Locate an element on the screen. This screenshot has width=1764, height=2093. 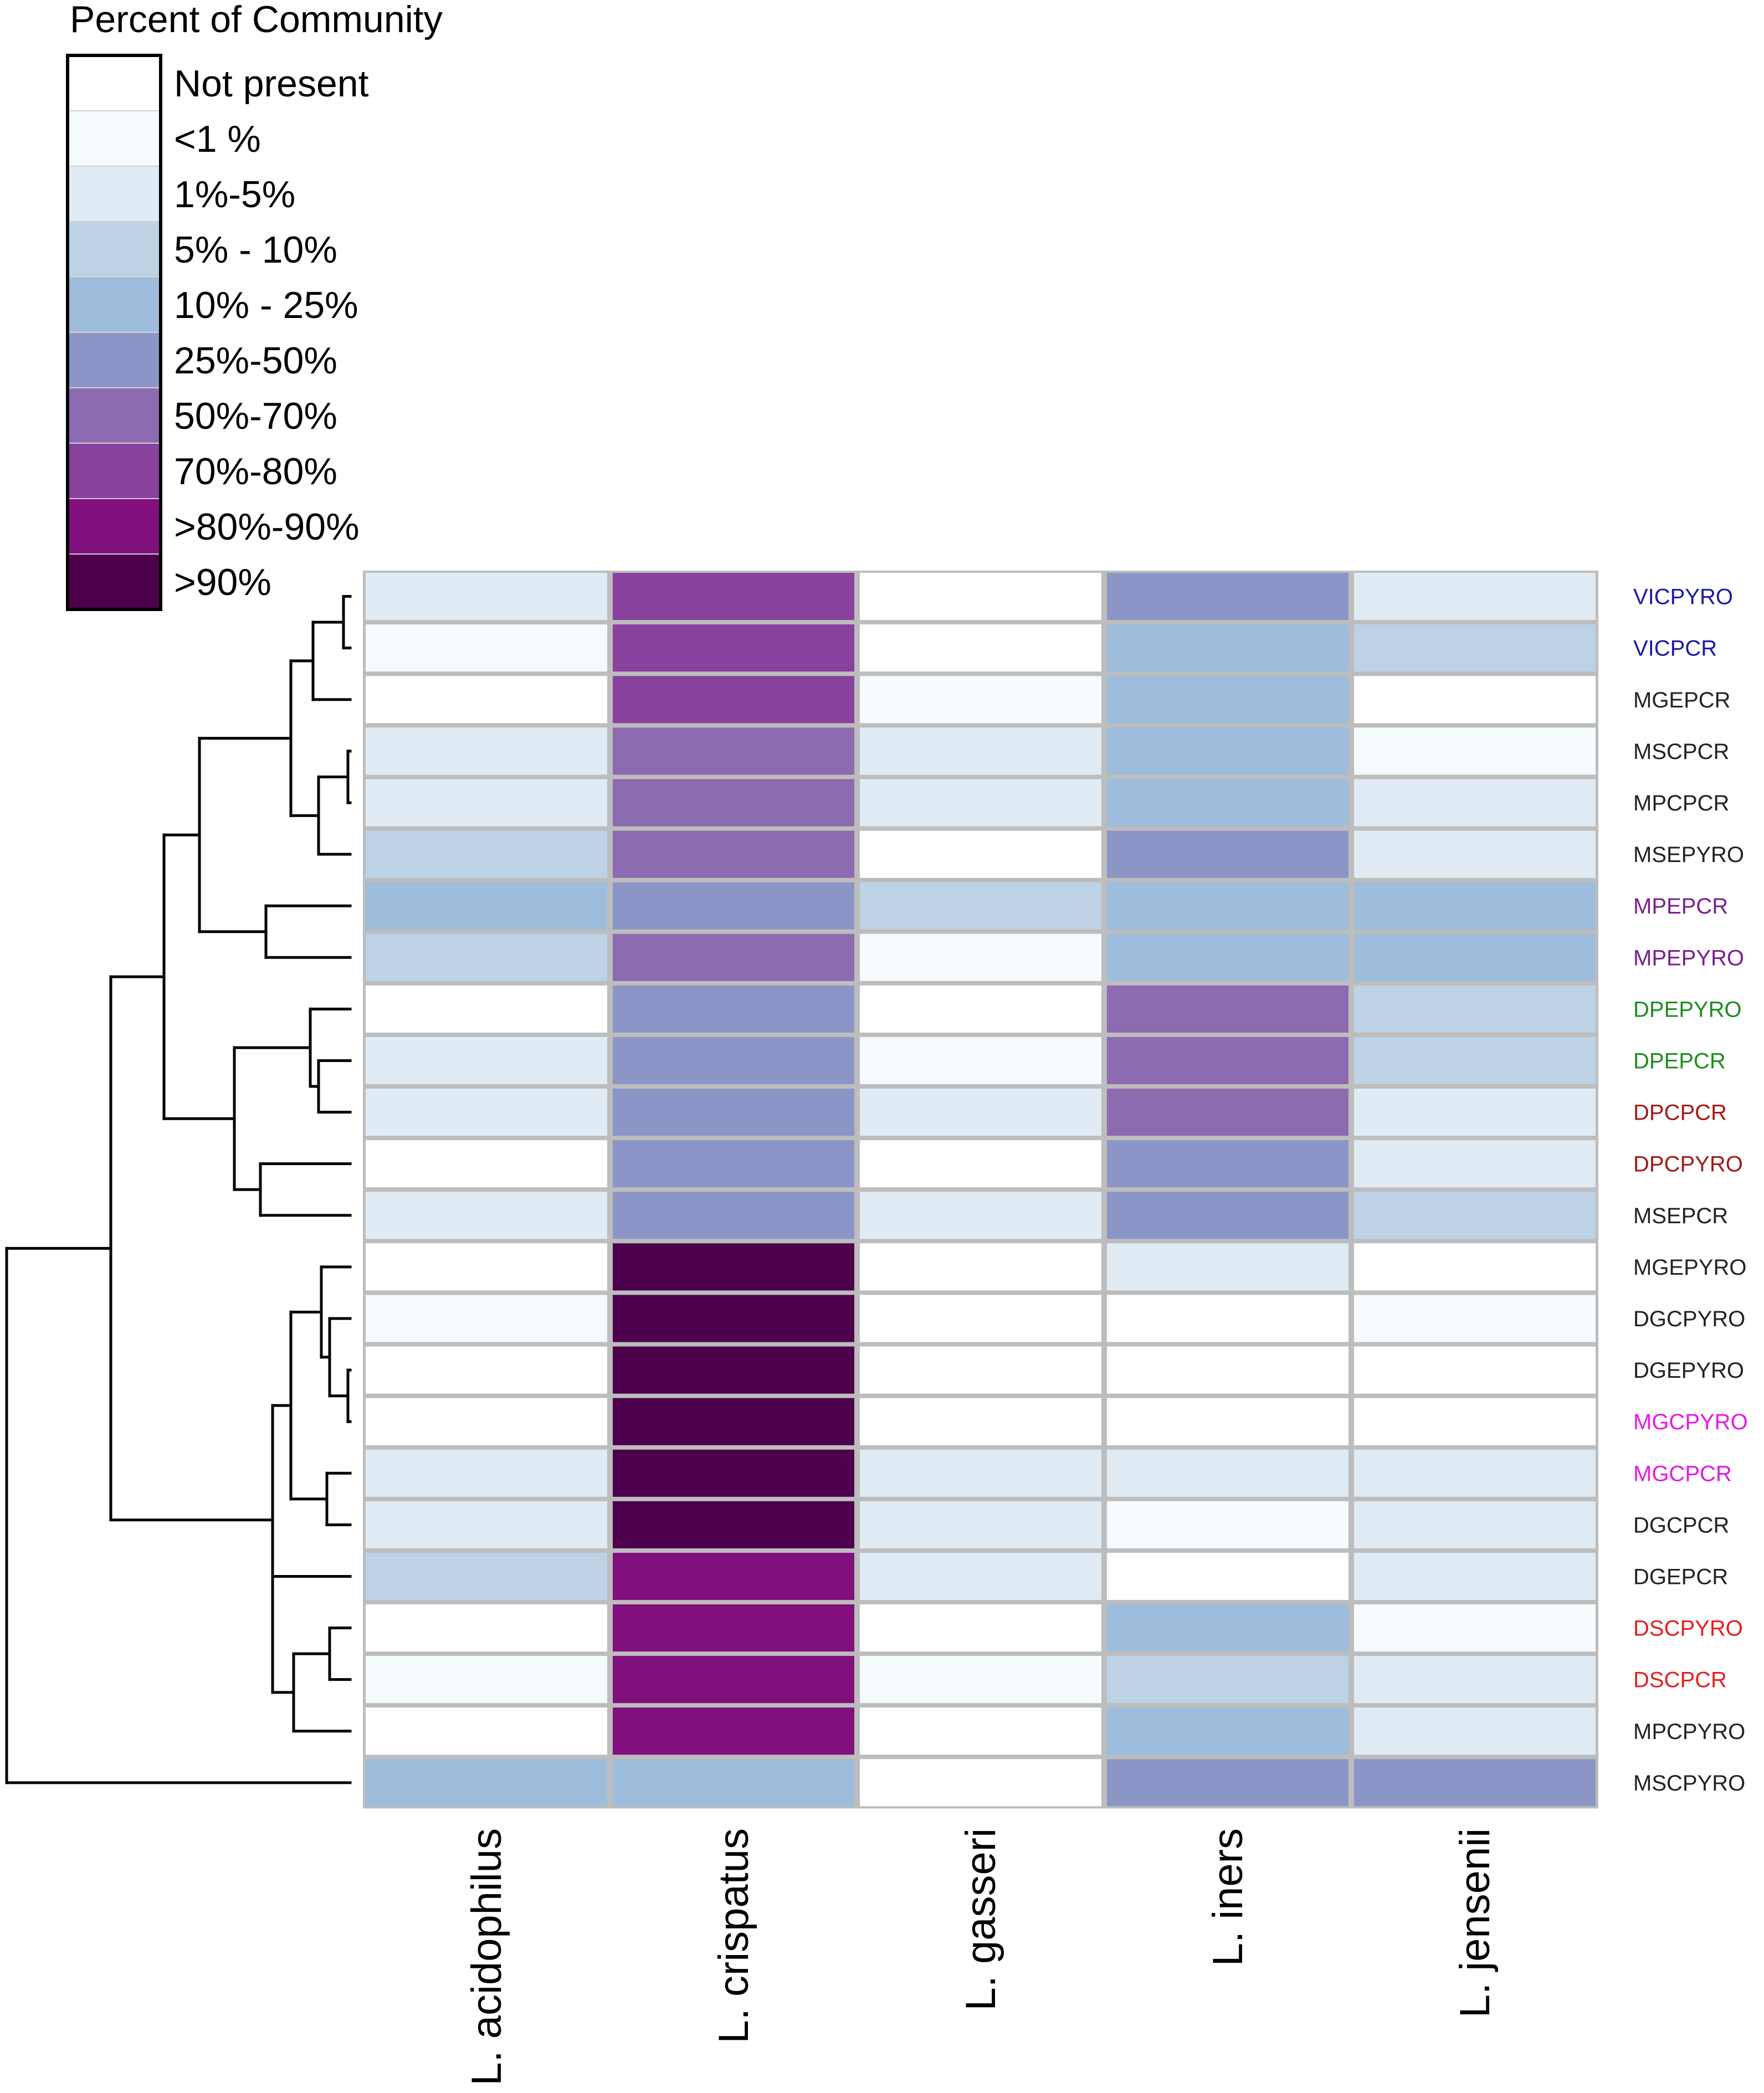
legend-border is located at coordinates (114, 332).